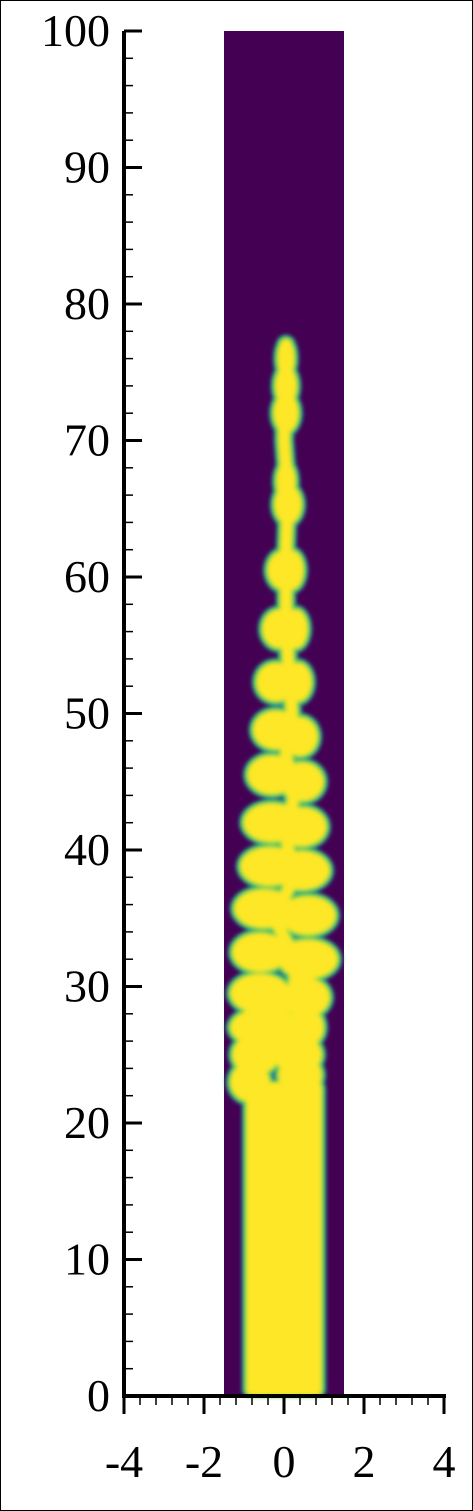  Describe the element at coordinates (204, 1461) in the screenshot. I see `x-tick-label: -2` at that location.